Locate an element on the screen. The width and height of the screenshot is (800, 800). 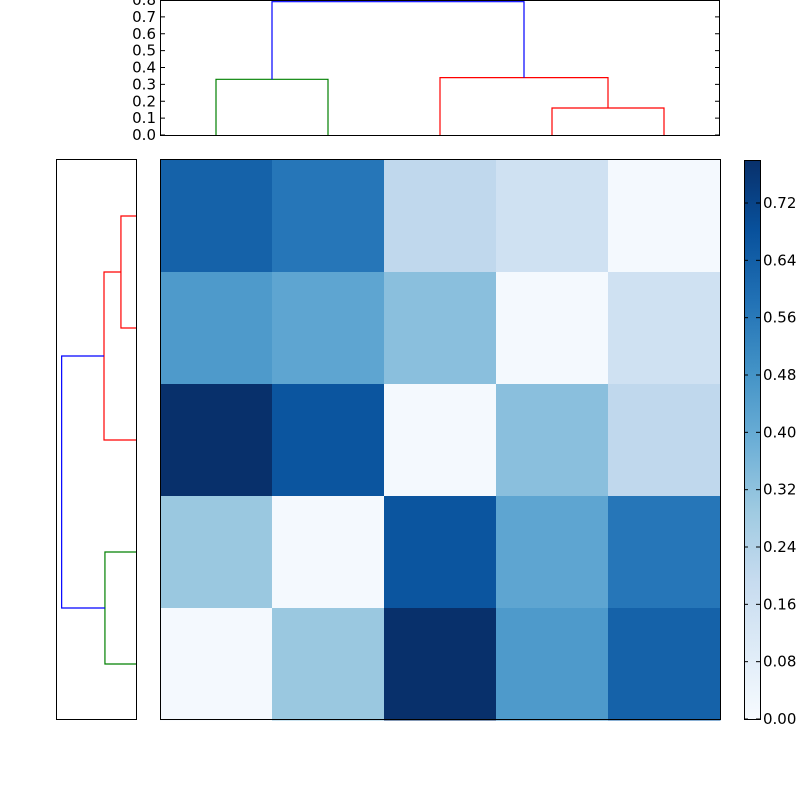
colorbar-tick-label: 0.16 is located at coordinates (779, 604).